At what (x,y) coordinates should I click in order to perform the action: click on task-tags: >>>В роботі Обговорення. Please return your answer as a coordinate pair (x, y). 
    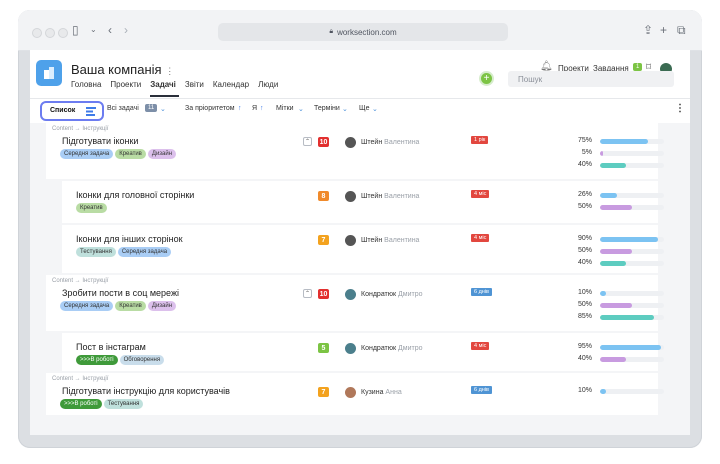
    Looking at the image, I should click on (120, 360).